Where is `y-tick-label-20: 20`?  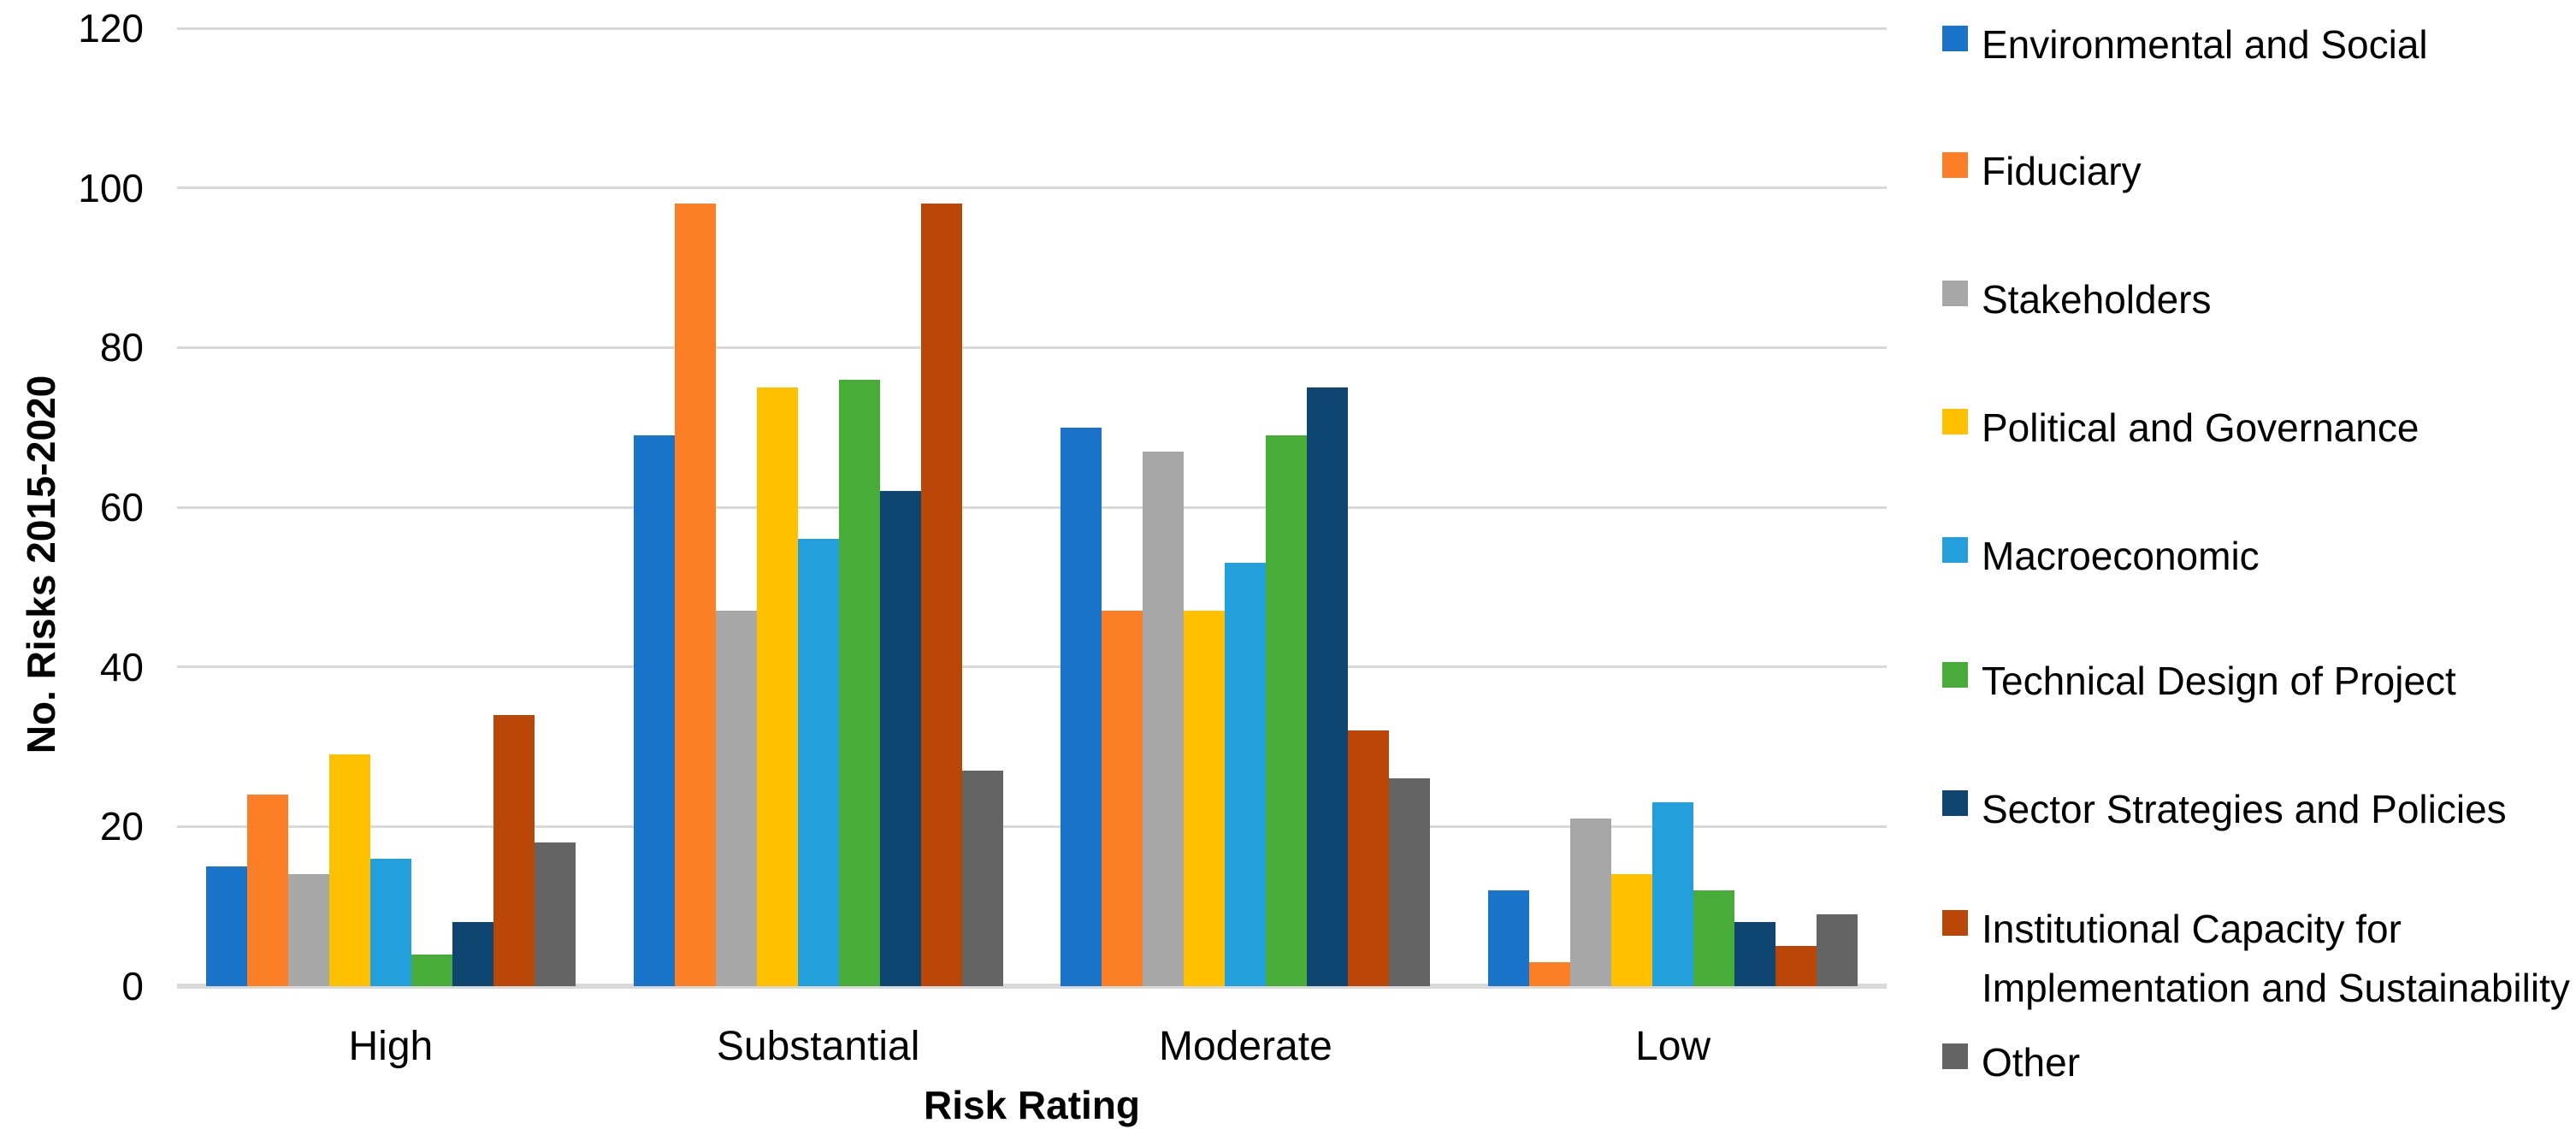
y-tick-label-20: 20 is located at coordinates (121, 826).